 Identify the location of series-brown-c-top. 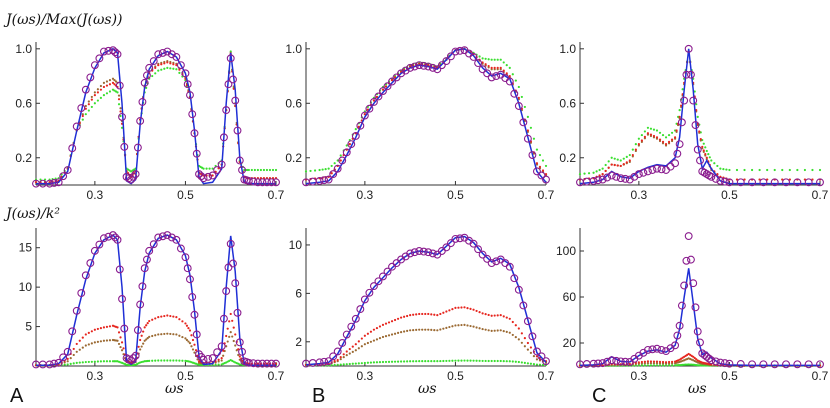
(700, 115).